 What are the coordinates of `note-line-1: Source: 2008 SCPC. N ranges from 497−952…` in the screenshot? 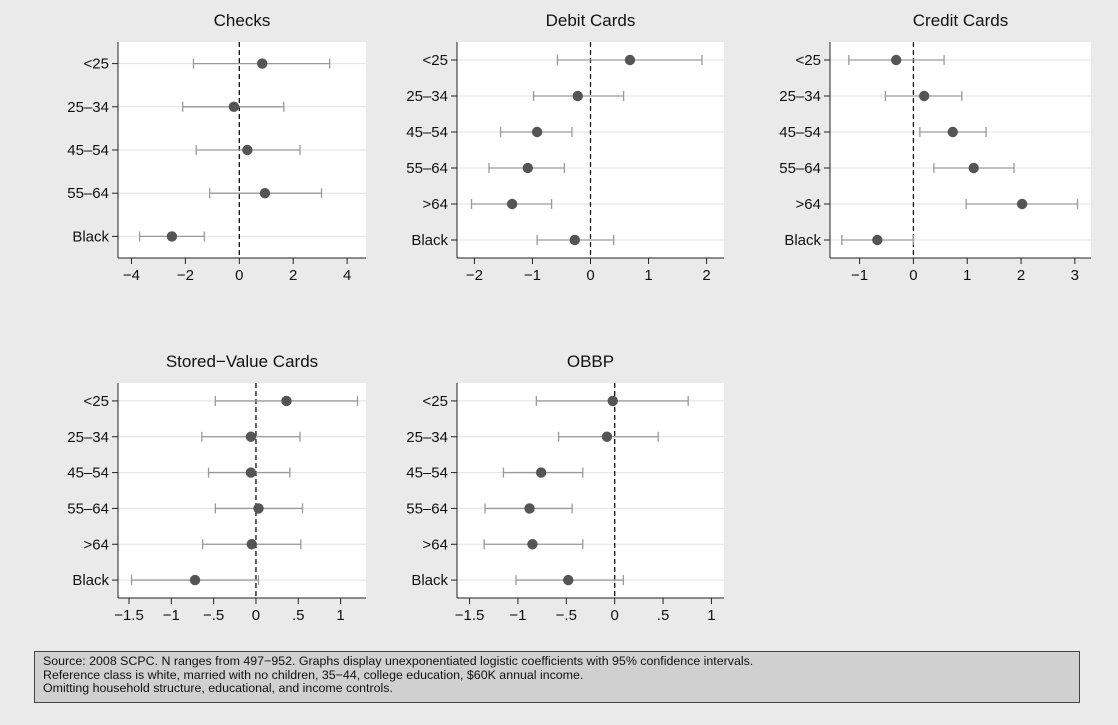 It's located at (398, 661).